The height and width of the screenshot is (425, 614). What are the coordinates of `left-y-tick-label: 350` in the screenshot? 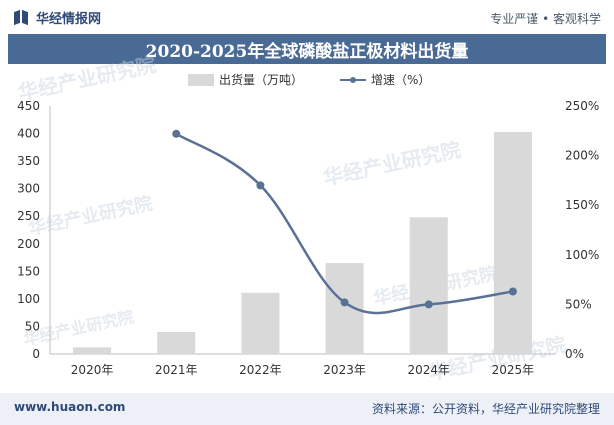 It's located at (28, 161).